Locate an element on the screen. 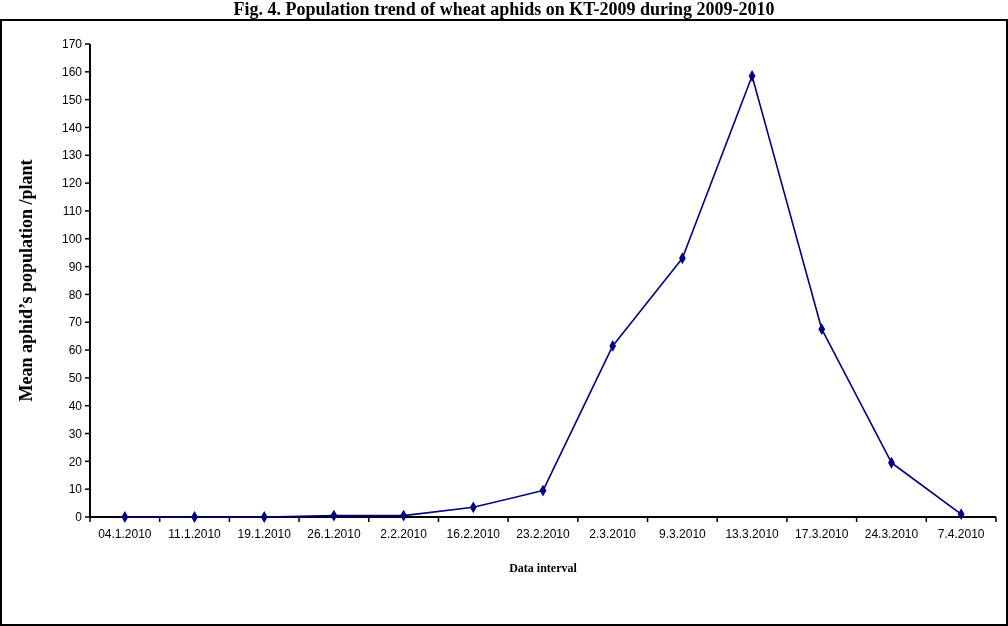 This screenshot has width=1008, height=626. chart-title: Fig. 4. Population trend of wheat aphids on KT-2009 during 2009-2010 is located at coordinates (504, 9).